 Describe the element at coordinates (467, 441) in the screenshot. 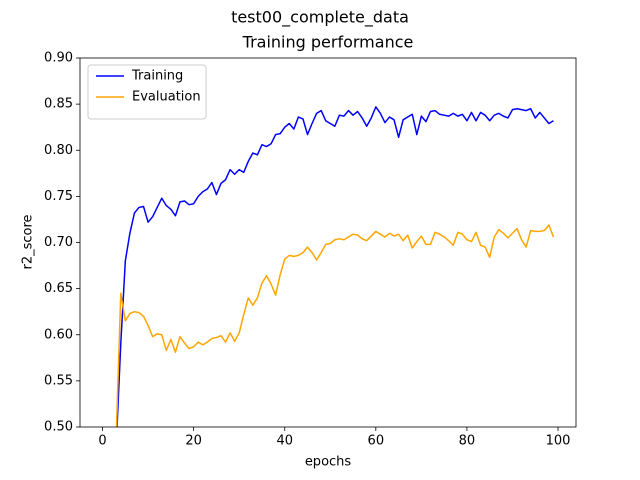

I see `x-tick-label: 80` at that location.